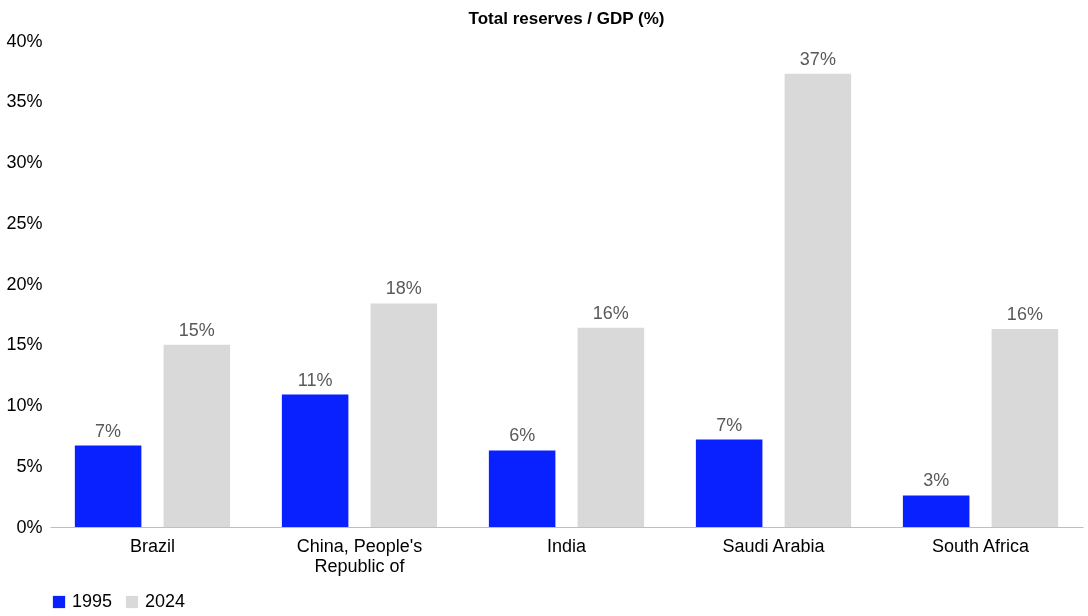  Describe the element at coordinates (24, 222) in the screenshot. I see `y-tick-label: 25%` at that location.